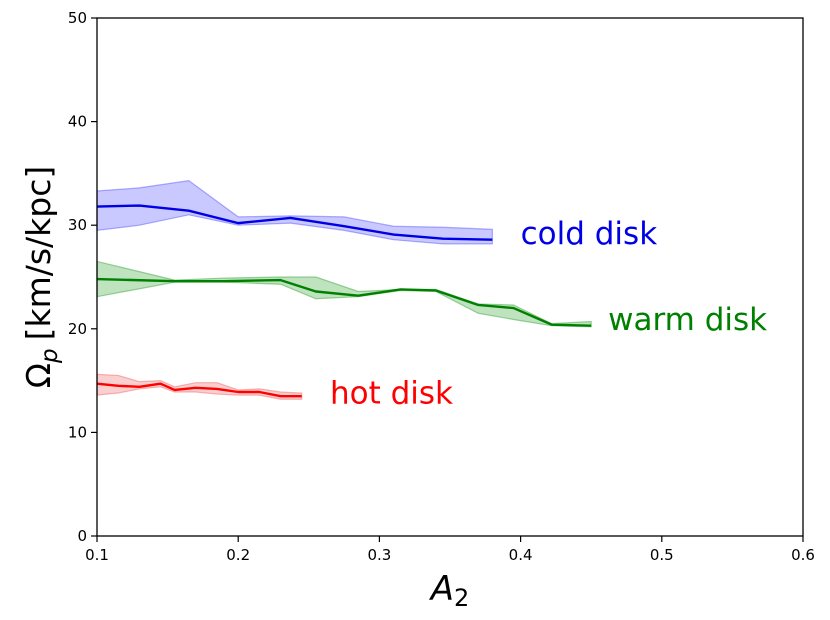 The height and width of the screenshot is (620, 830). Describe the element at coordinates (461, 598) in the screenshot. I see `x-axis-label-subscript: 2` at that location.